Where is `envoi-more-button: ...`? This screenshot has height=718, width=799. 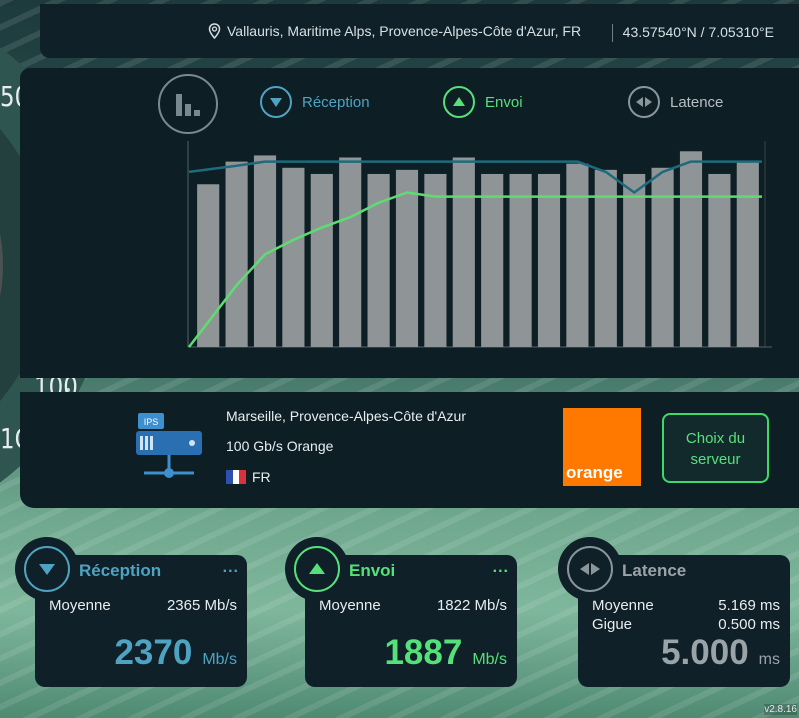
envoi-more-button: ... is located at coordinates (500, 567).